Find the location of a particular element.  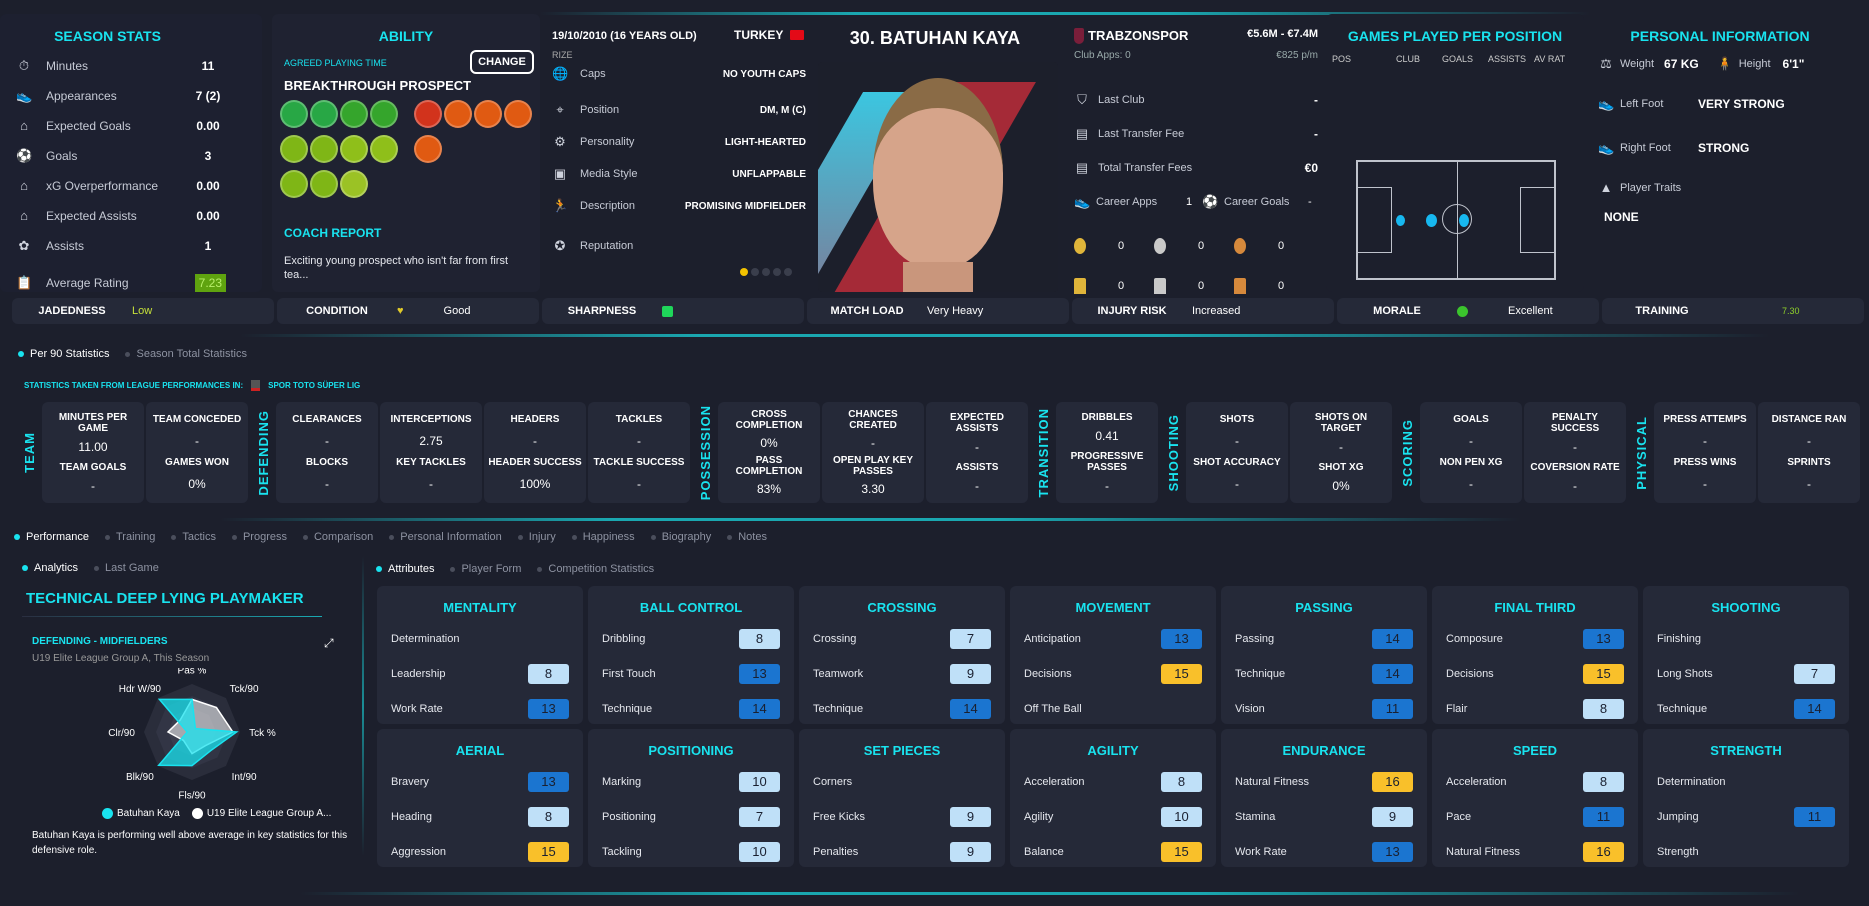

tab-tactics: Tactics is located at coordinates (193, 537).